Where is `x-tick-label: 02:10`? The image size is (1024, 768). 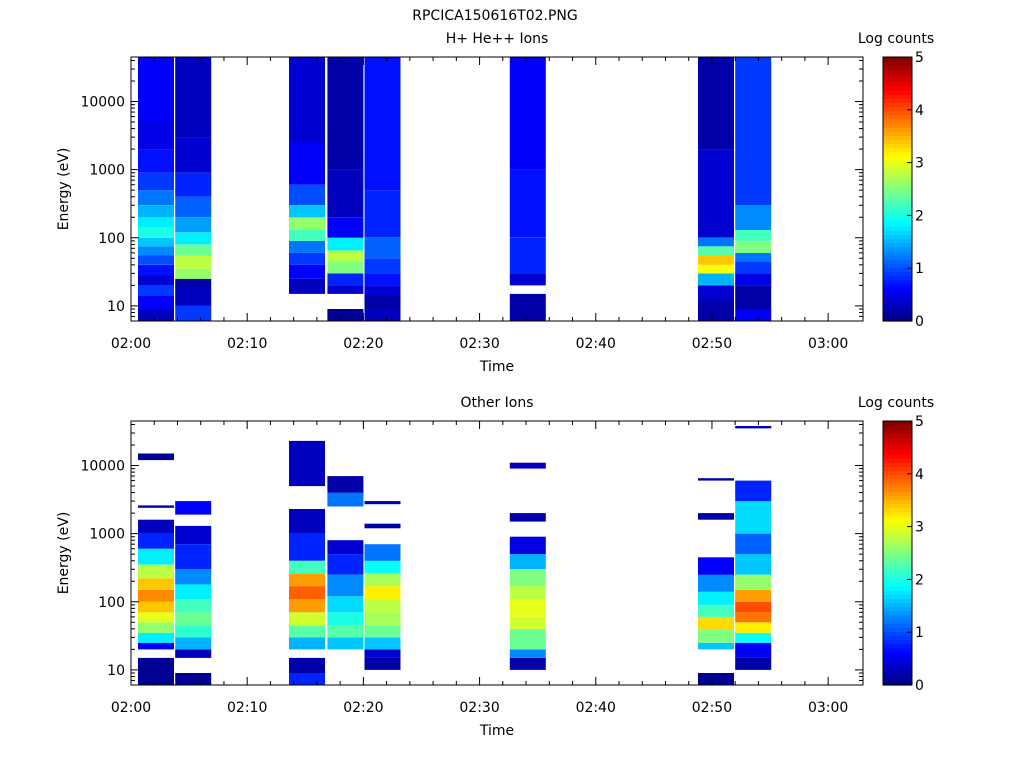 x-tick-label: 02:10 is located at coordinates (247, 344).